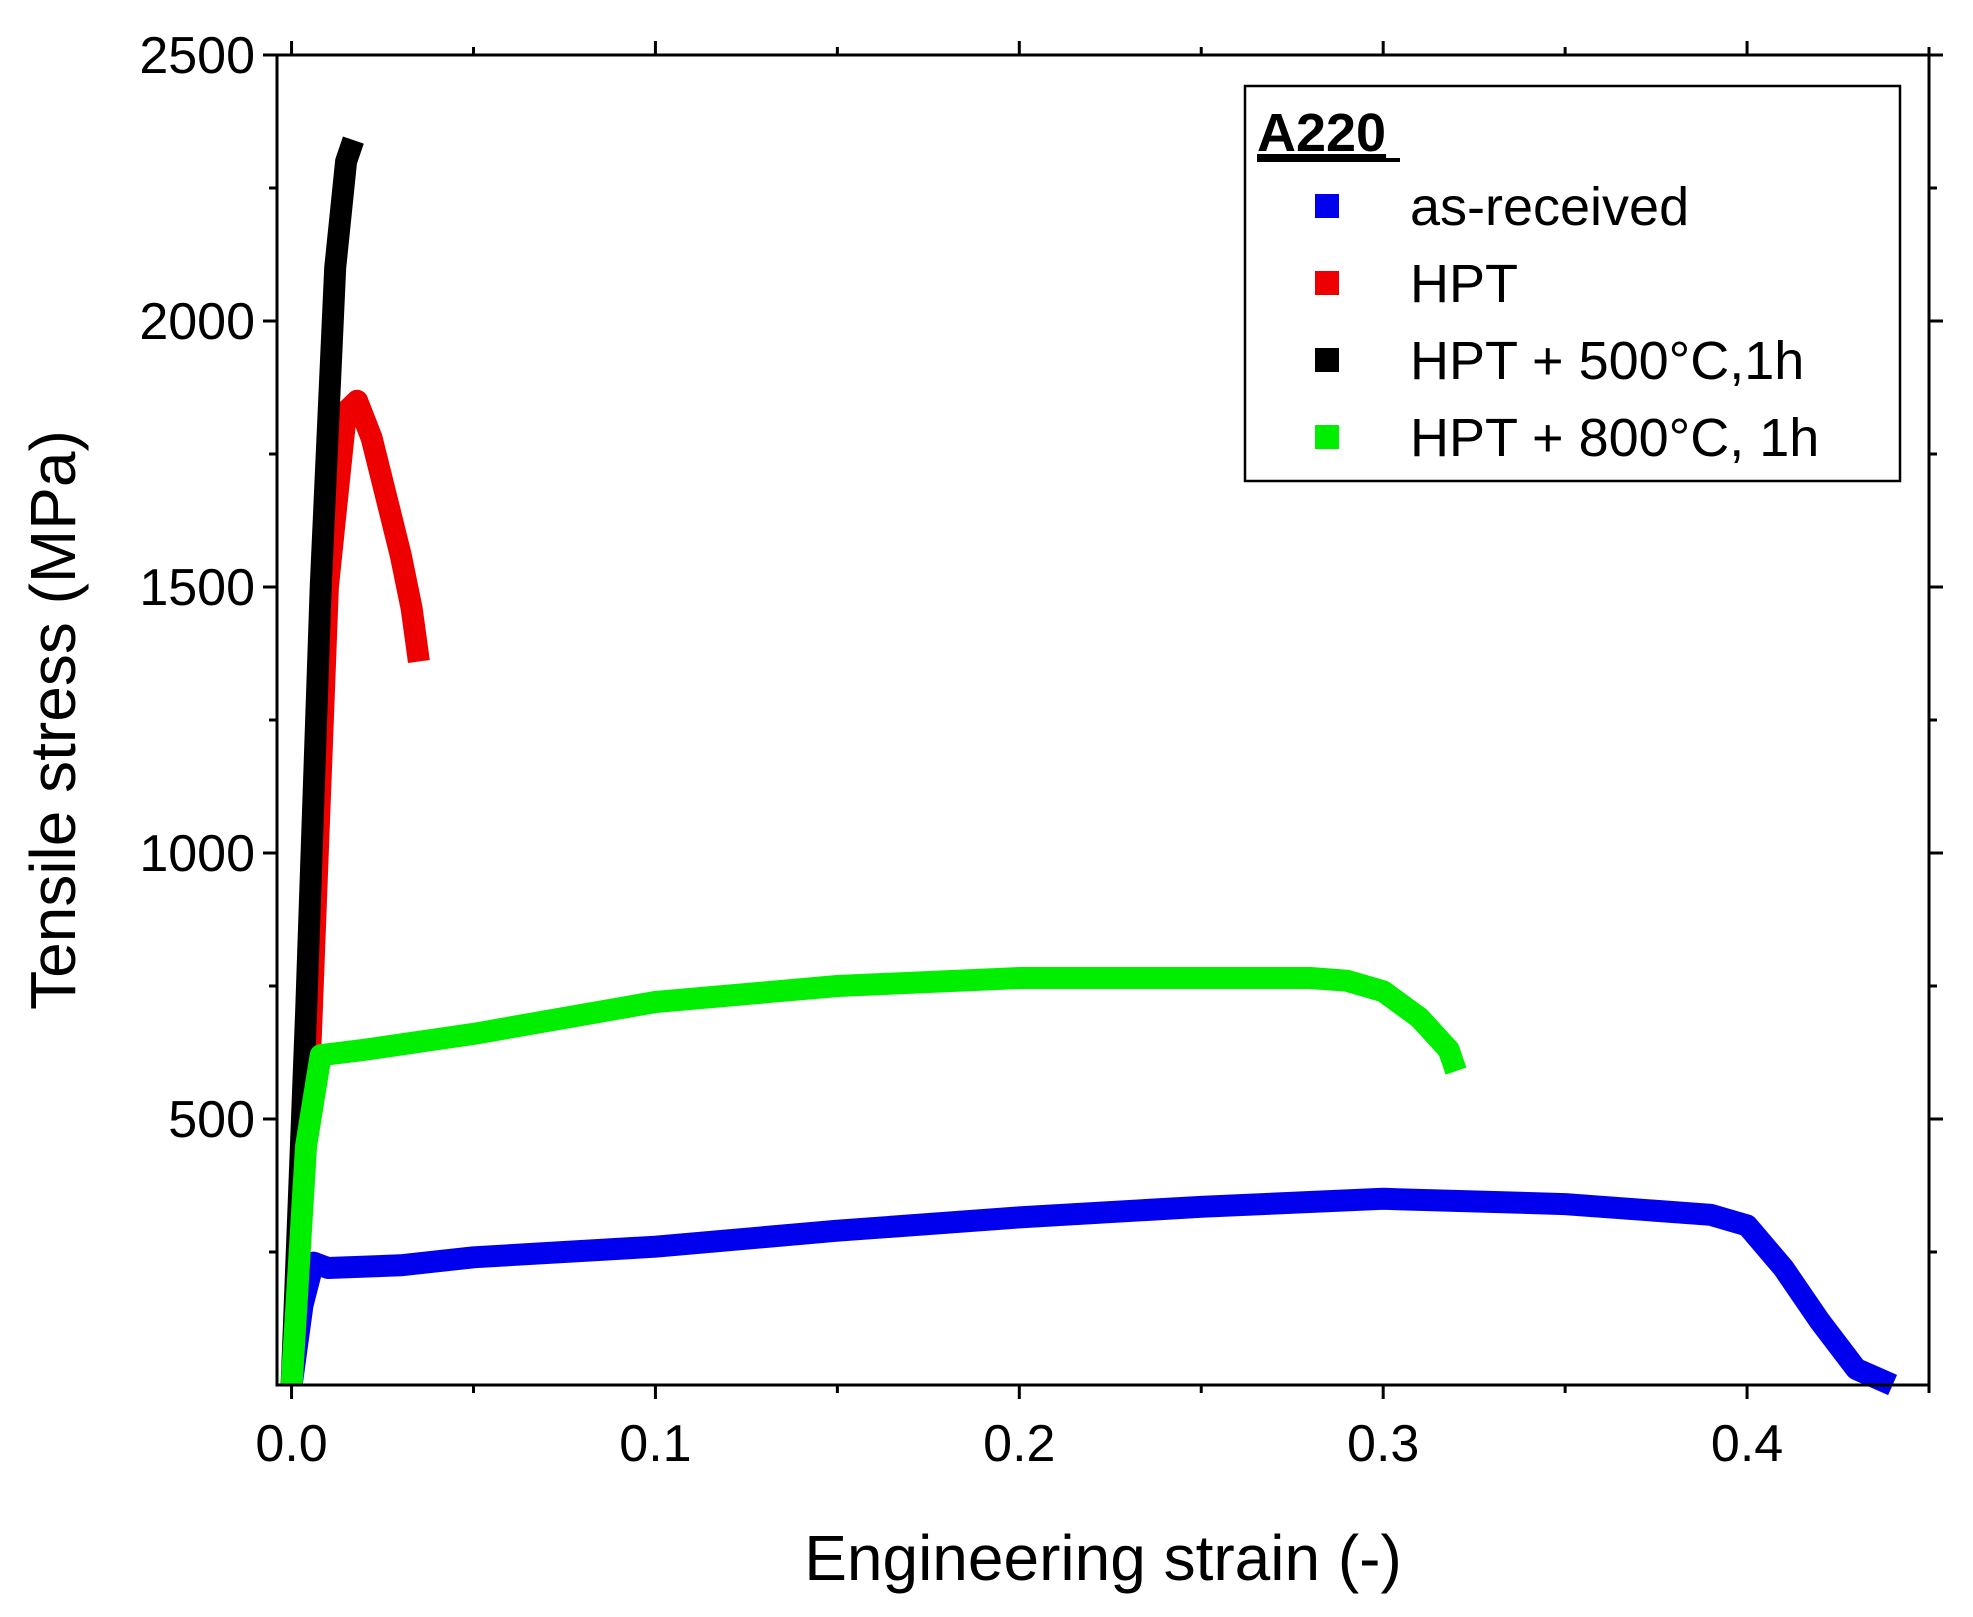  I want to click on x-tick-label: 0.1, so click(655, 1444).